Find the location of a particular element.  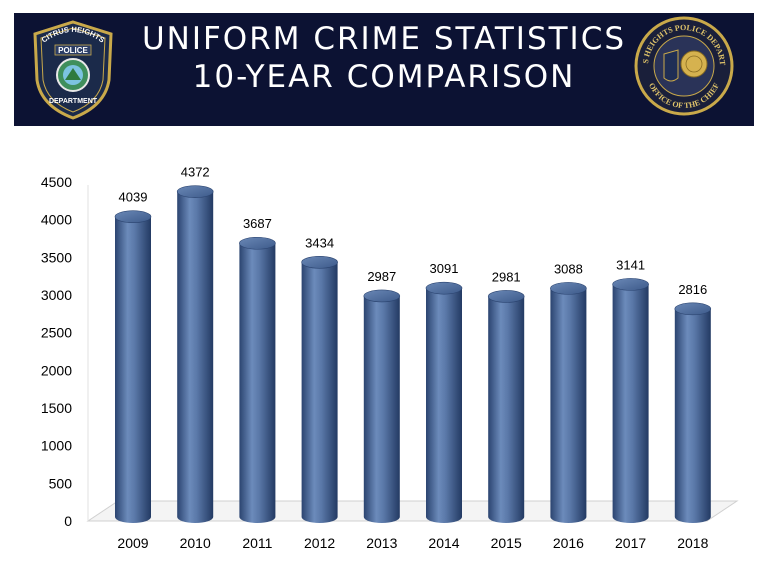

bar-2012 is located at coordinates (319, 389).